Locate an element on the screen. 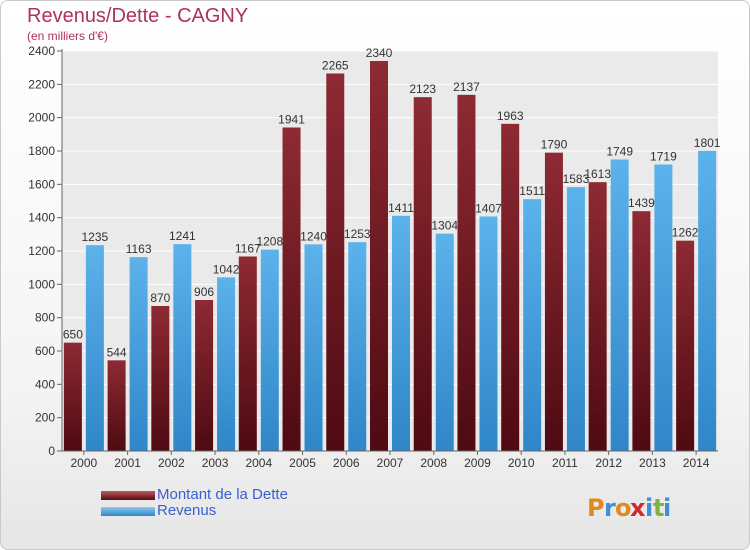 This screenshot has width=750, height=550. data-label-dette: 650 is located at coordinates (73, 335).